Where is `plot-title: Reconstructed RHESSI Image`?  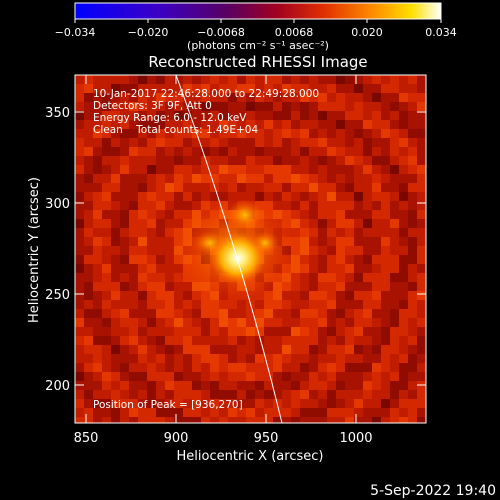 plot-title: Reconstructed RHESSI Image is located at coordinates (257, 62).